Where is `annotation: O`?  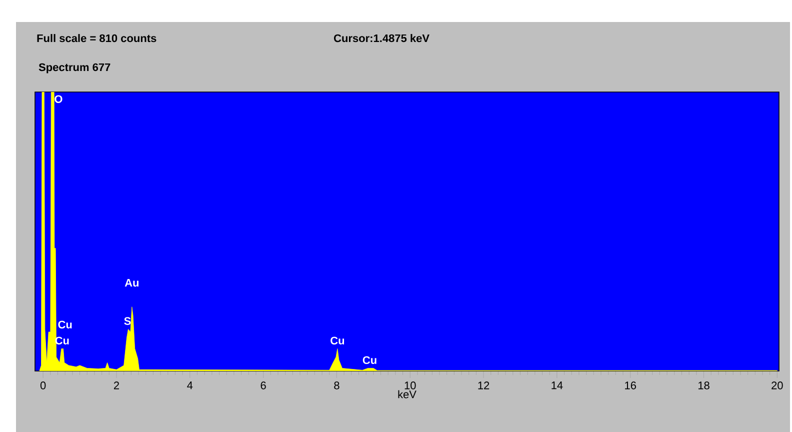
annotation: O is located at coordinates (58, 99).